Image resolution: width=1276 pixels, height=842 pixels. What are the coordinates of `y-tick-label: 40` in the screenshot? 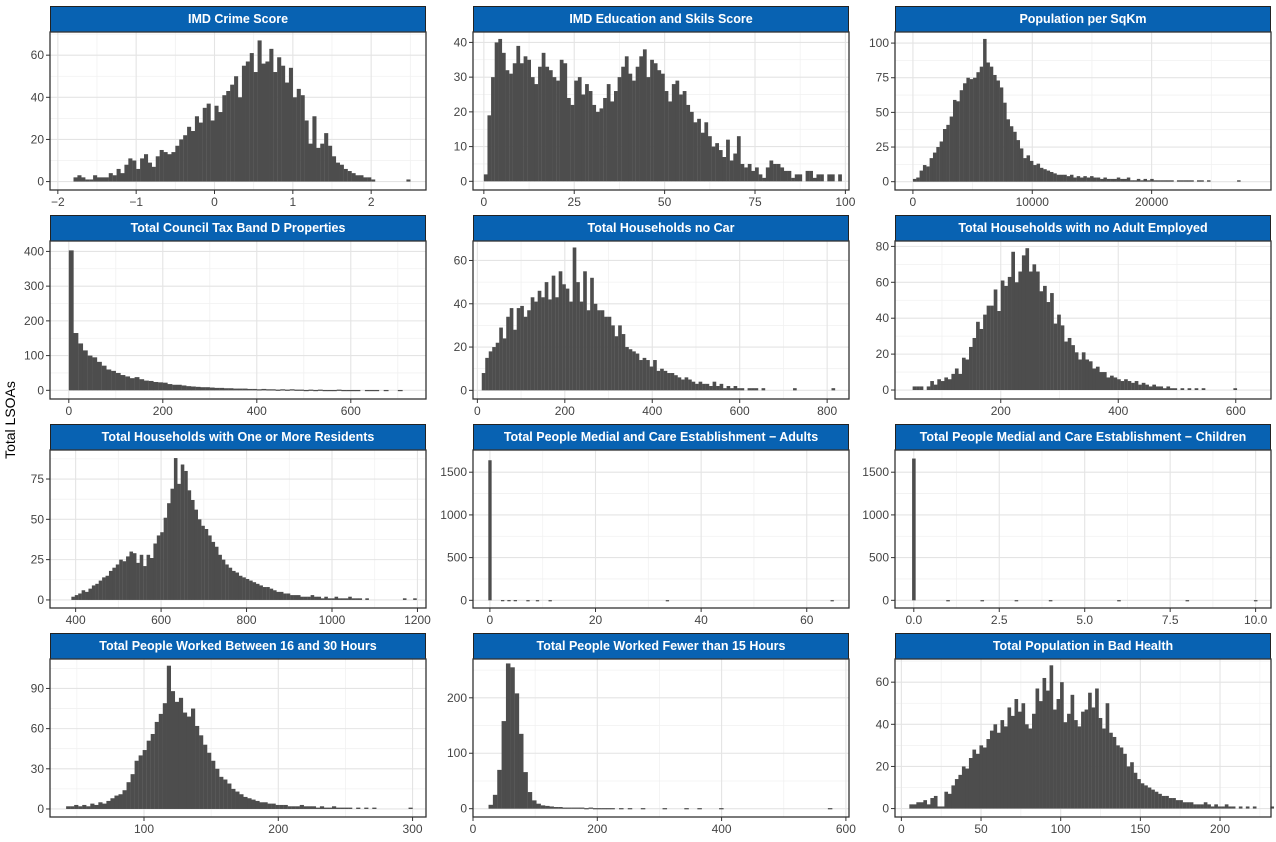 It's located at (883, 318).